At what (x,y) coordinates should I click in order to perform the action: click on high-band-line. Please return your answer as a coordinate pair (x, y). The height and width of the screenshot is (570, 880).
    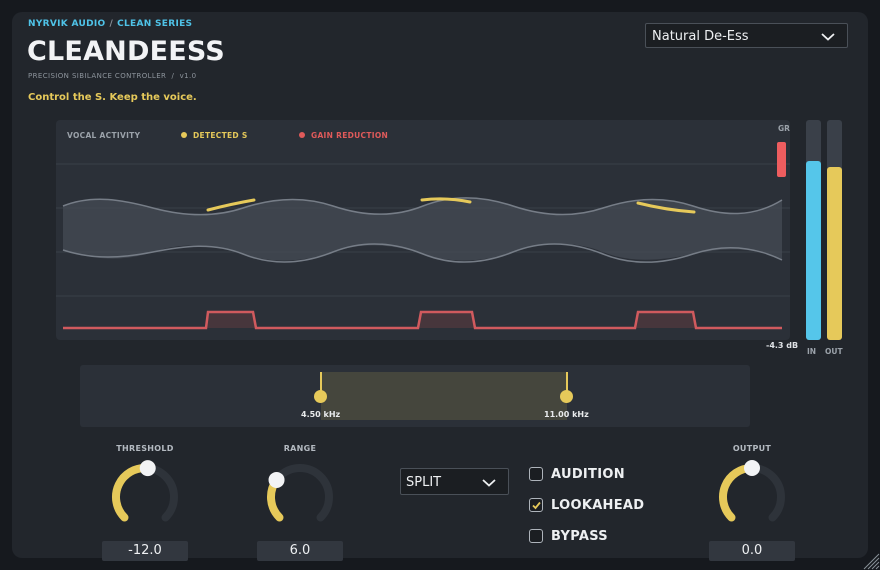
    Looking at the image, I should click on (567, 387).